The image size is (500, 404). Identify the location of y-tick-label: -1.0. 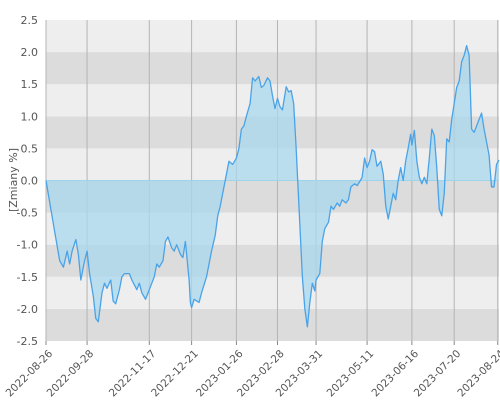
(27, 245).